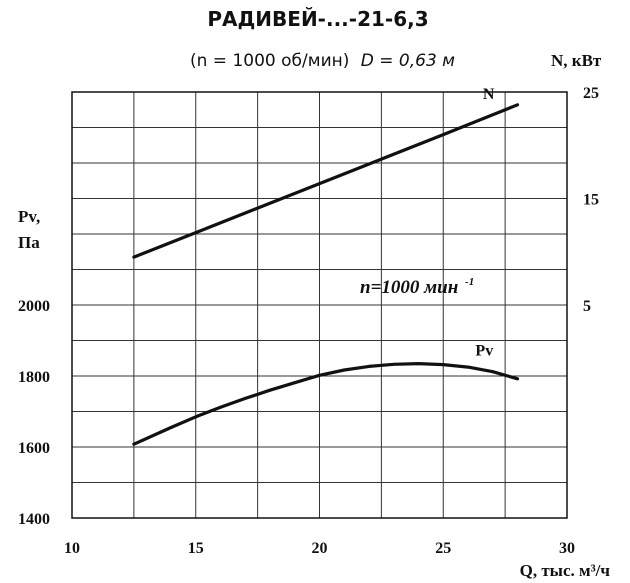  I want to click on speed-annotation-superscript: -1, so click(469, 282).